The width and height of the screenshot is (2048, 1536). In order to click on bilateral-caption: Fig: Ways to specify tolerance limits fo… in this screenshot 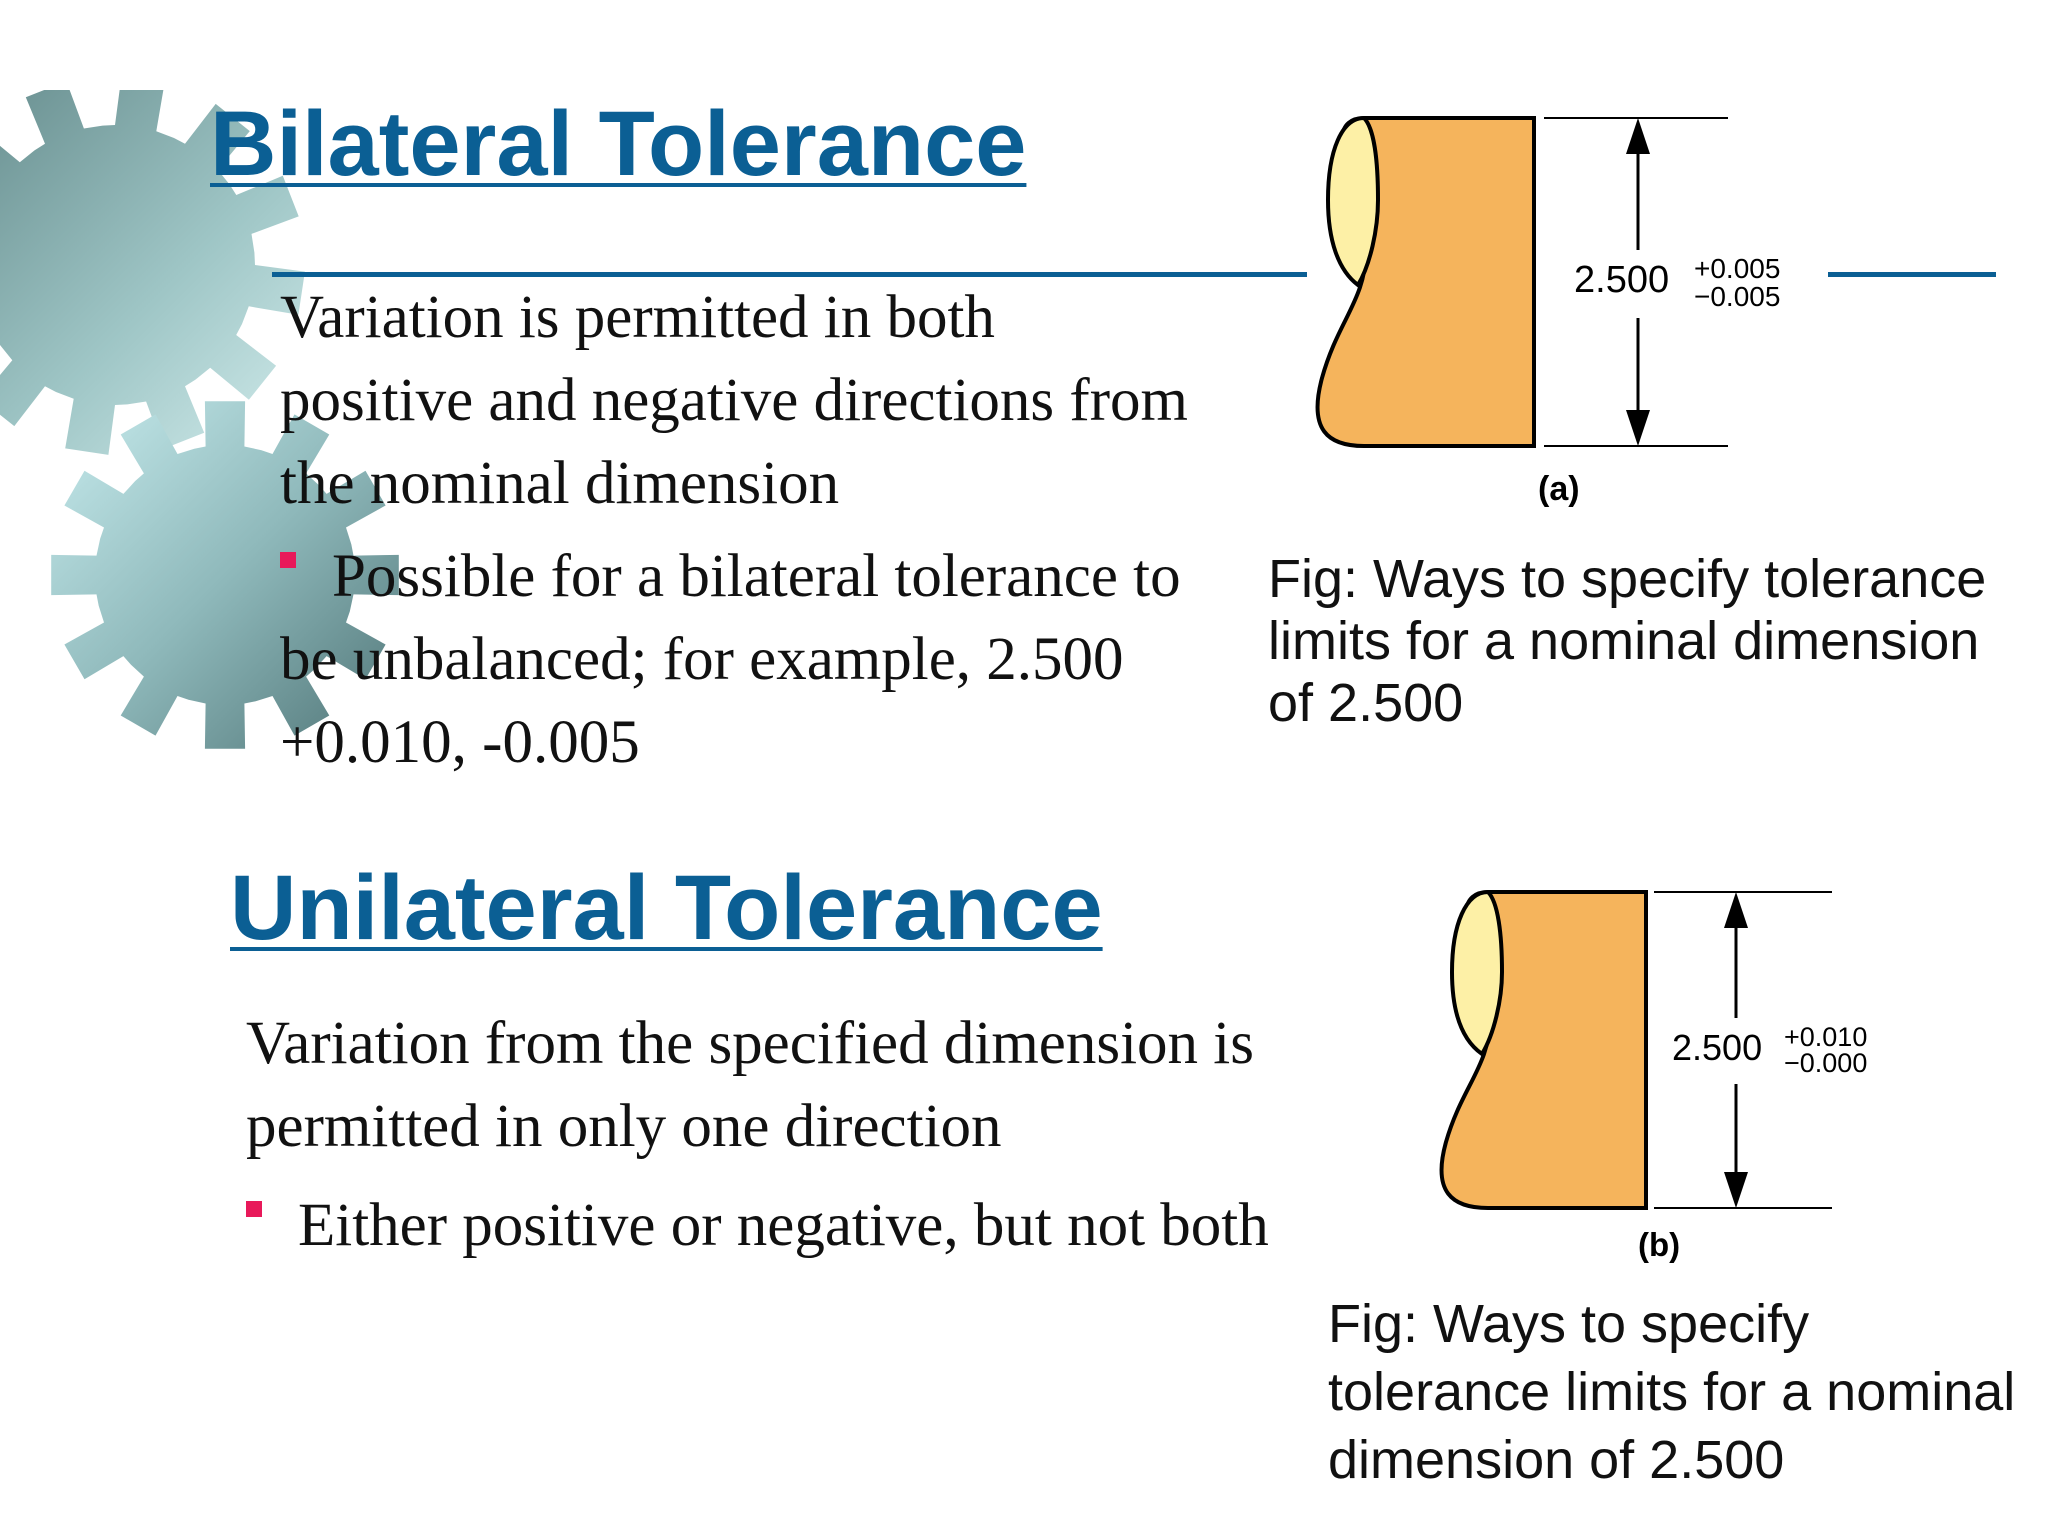, I will do `click(1627, 641)`.